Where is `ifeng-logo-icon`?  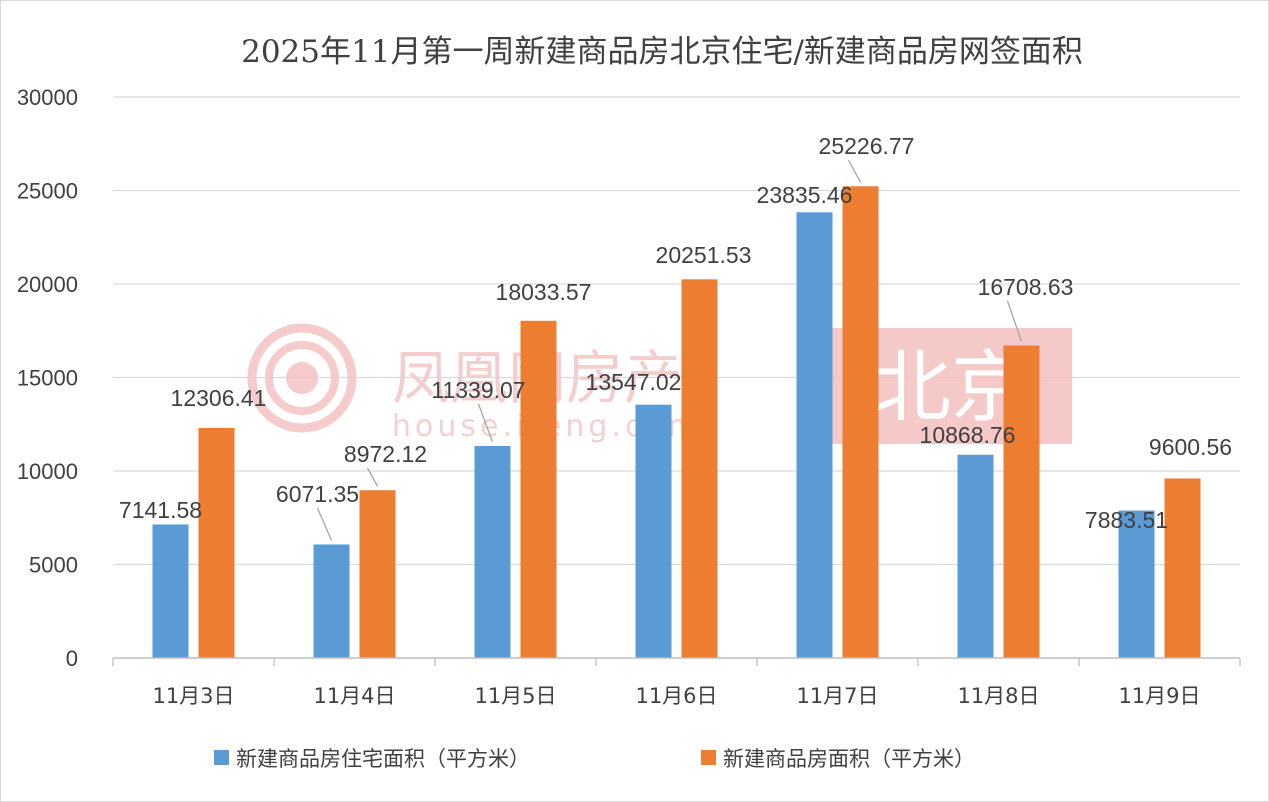 ifeng-logo-icon is located at coordinates (302, 378).